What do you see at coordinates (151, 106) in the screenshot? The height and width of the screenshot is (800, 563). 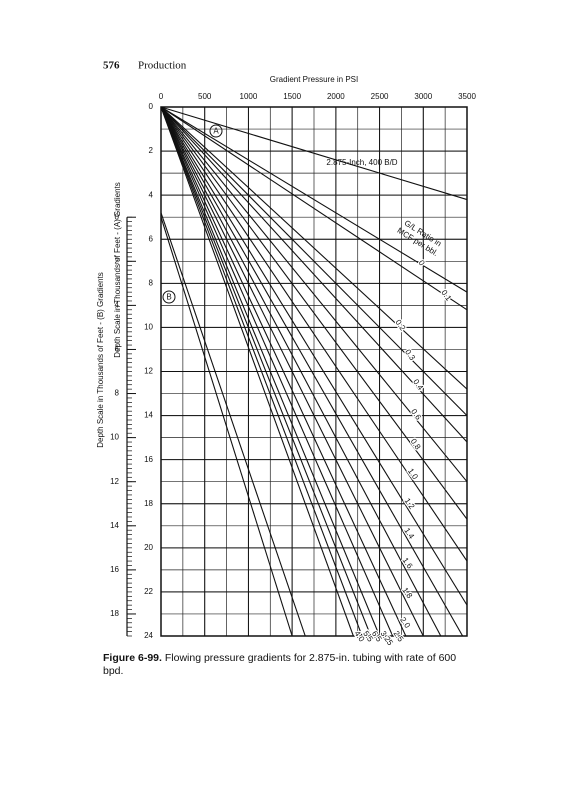 I see `y-tick-label: 0` at bounding box center [151, 106].